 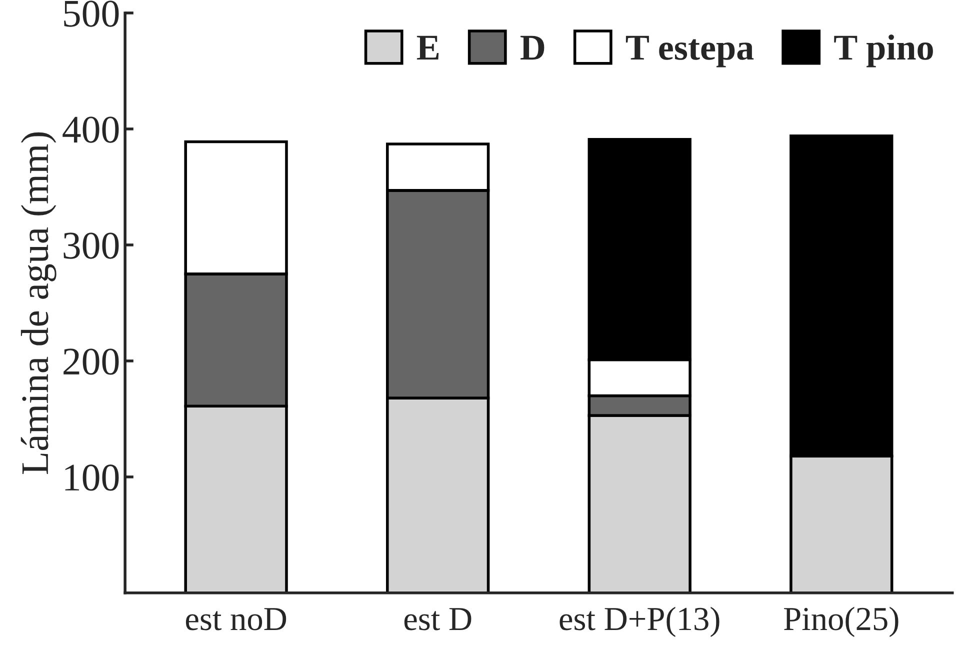 What do you see at coordinates (90, 129) in the screenshot?
I see `y-tick-label: 400` at bounding box center [90, 129].